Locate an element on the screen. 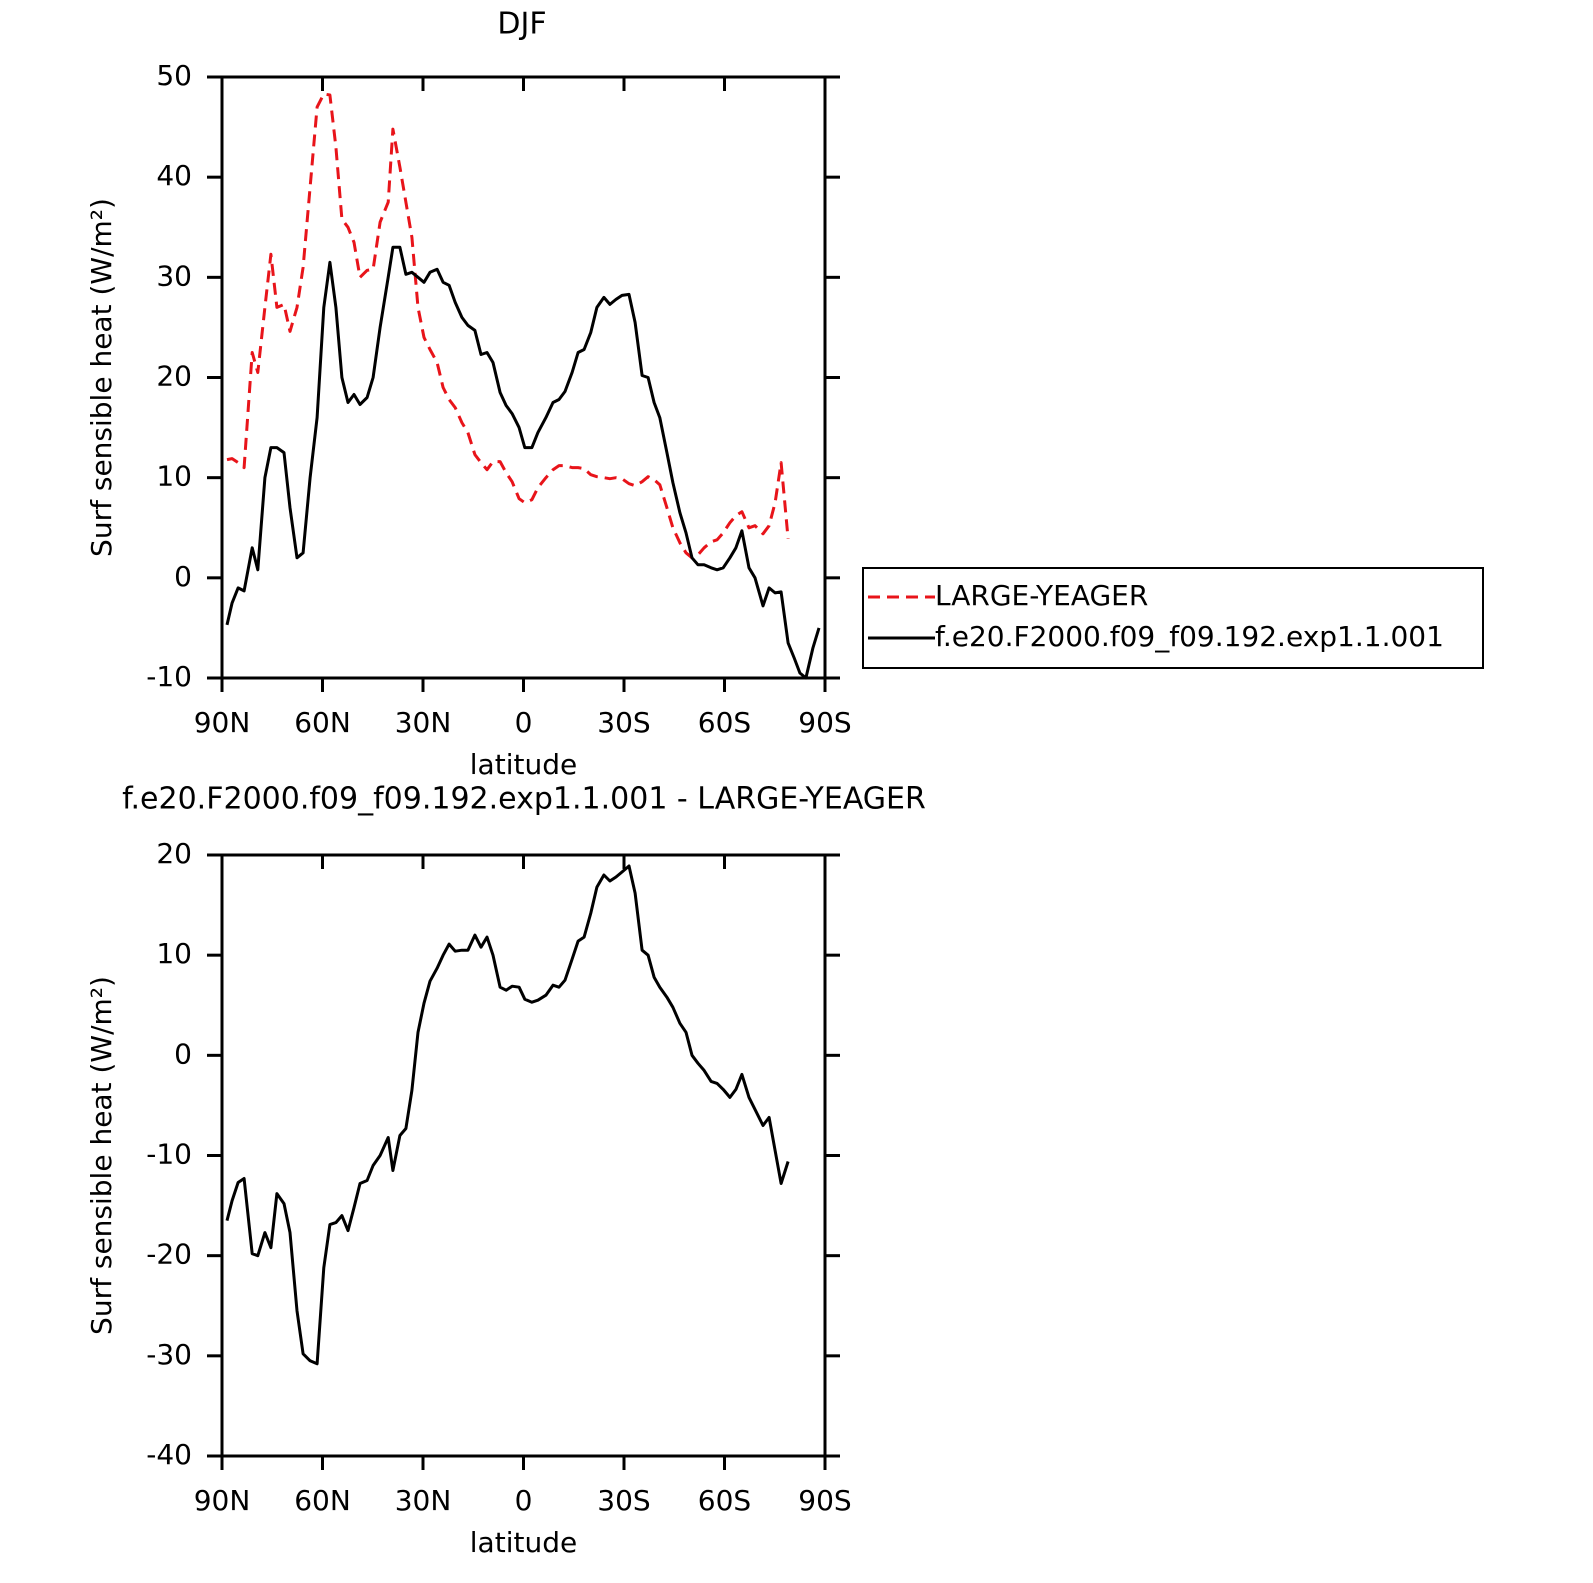  legend-label: LARGE-YEAGER is located at coordinates (1041, 595).